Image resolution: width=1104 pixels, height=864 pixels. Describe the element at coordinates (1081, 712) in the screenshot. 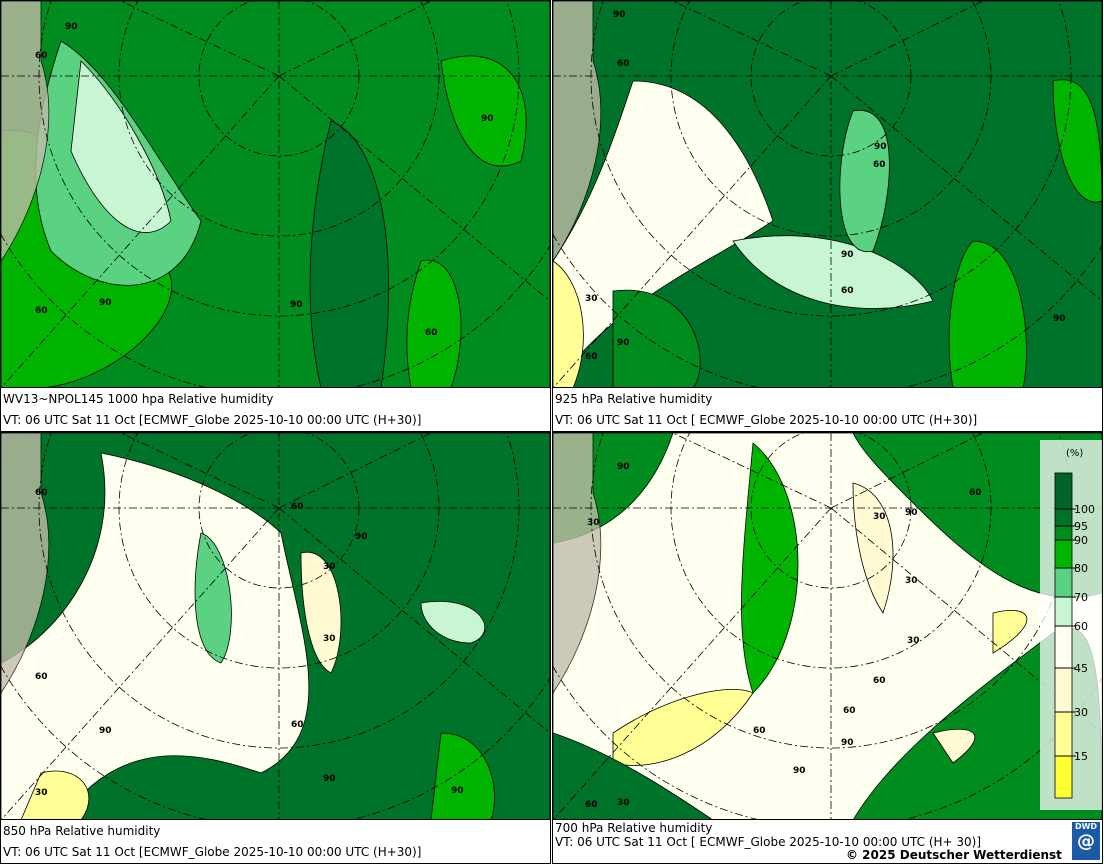

I see `legend-tick: 30` at that location.